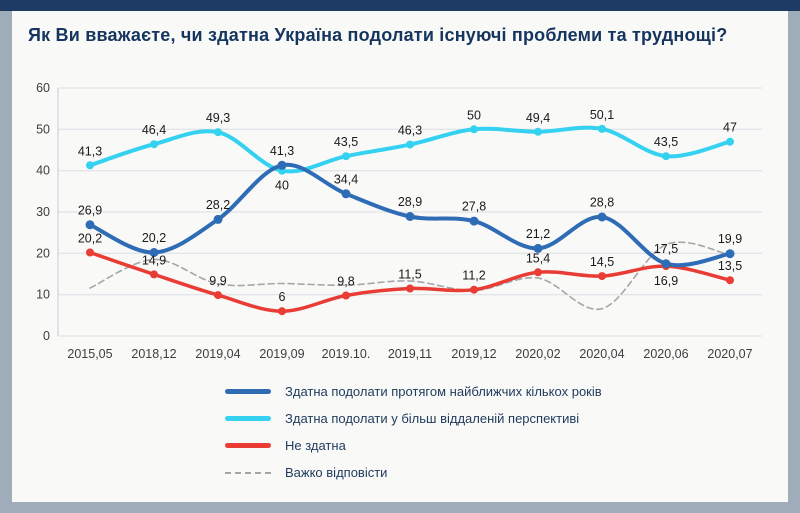 Image resolution: width=800 pixels, height=513 pixels. What do you see at coordinates (248, 418) in the screenshot?
I see `legend-line-sample-long-term` at bounding box center [248, 418].